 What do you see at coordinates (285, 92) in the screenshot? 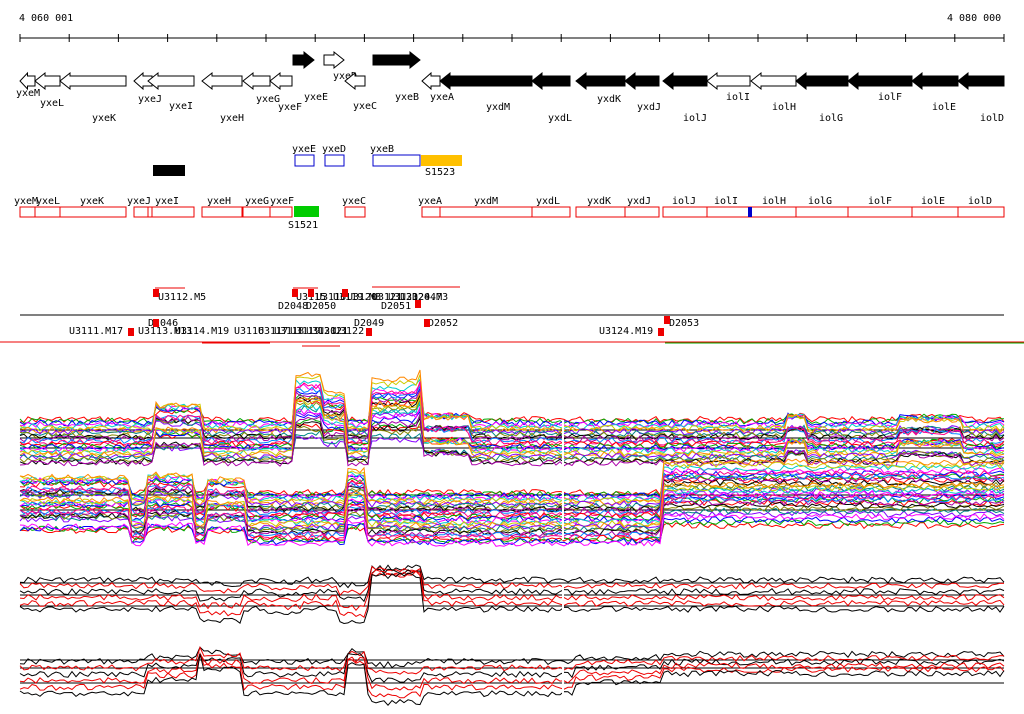
I see `gene-yxeF: yxeF` at bounding box center [285, 92].